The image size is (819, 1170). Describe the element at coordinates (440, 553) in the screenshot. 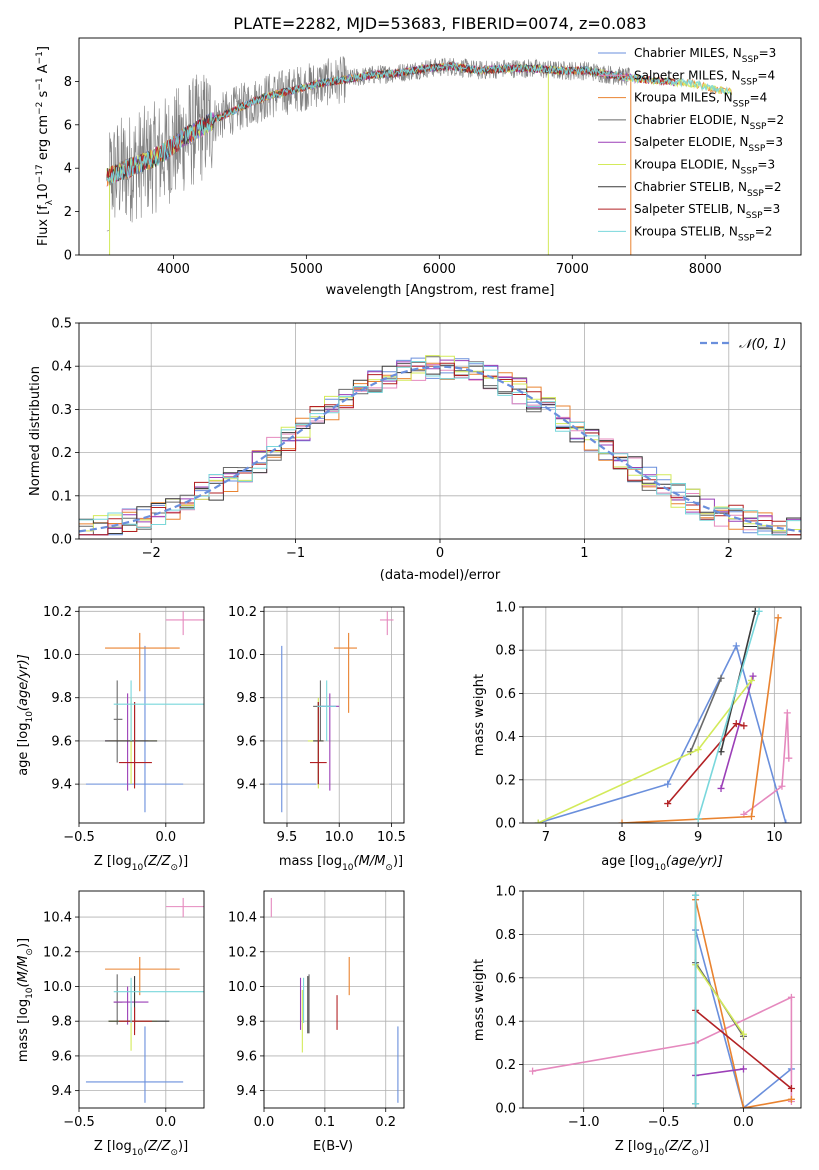

I see `x-tick-label: 0` at that location.